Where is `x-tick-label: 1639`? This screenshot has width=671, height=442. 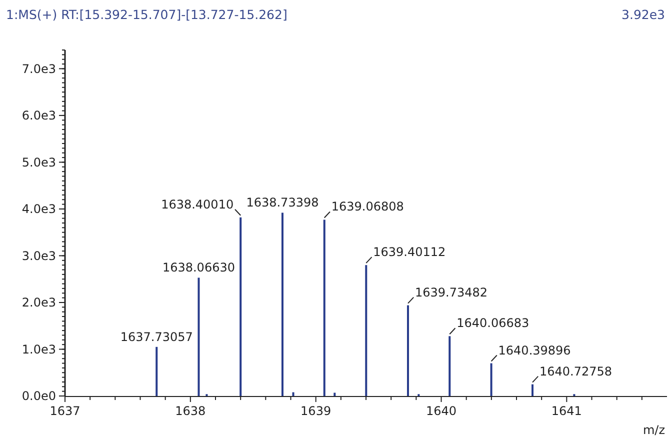
x-tick-label: 1639 is located at coordinates (316, 411).